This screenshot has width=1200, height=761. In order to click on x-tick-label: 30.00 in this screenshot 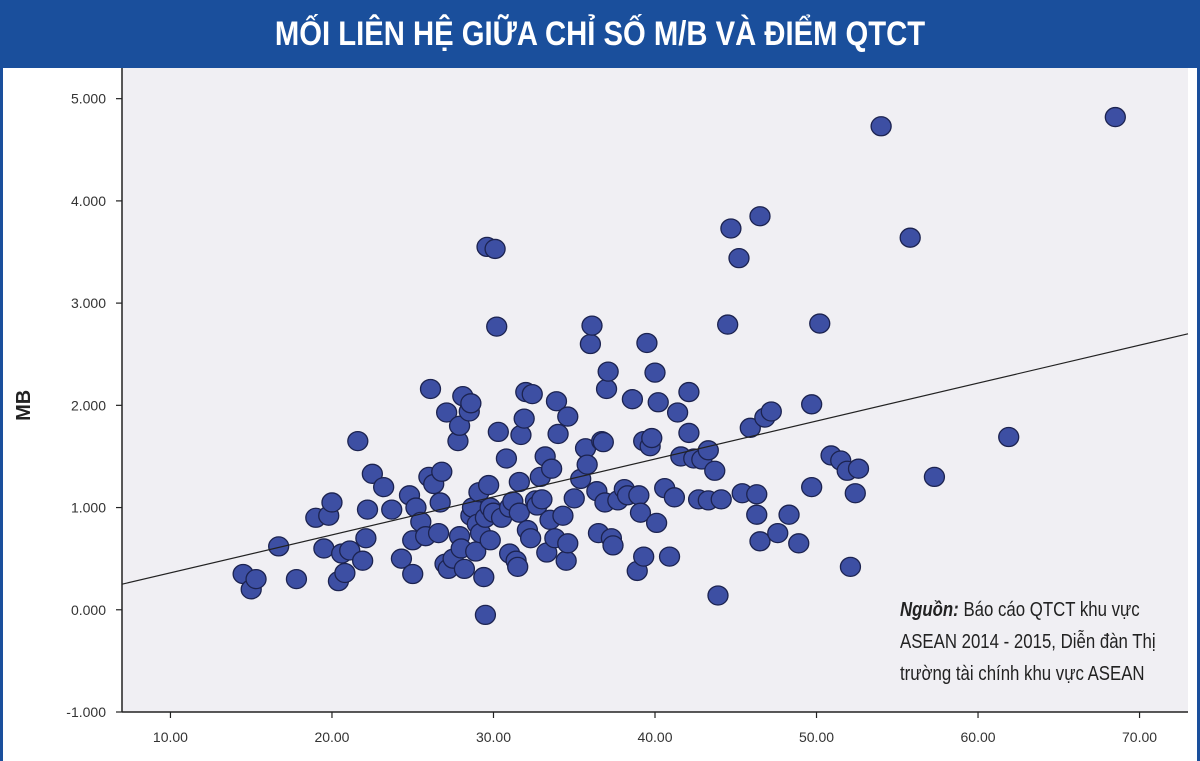, I will do `click(493, 737)`.